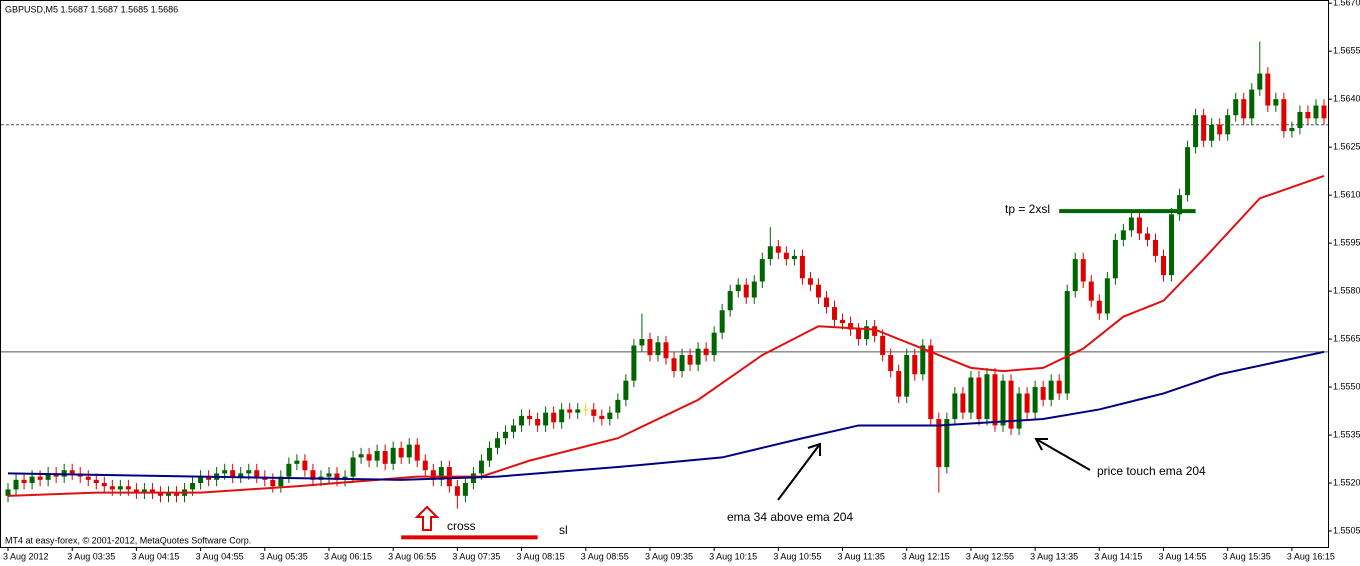  What do you see at coordinates (220, 556) in the screenshot?
I see `x-tick-label: 3 Aug 04:55` at bounding box center [220, 556].